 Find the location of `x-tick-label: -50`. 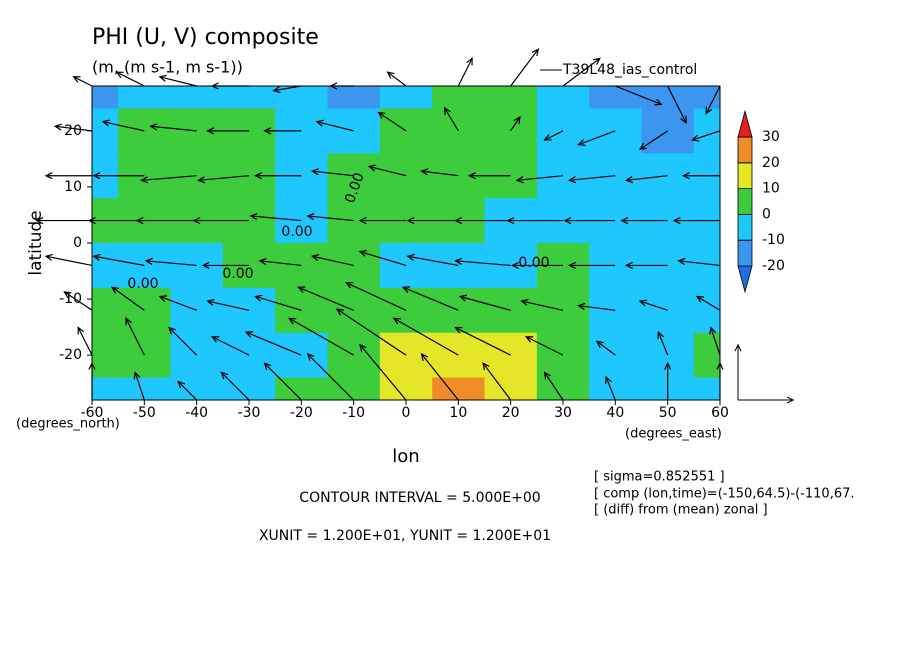

x-tick-label: -50 is located at coordinates (144, 413).